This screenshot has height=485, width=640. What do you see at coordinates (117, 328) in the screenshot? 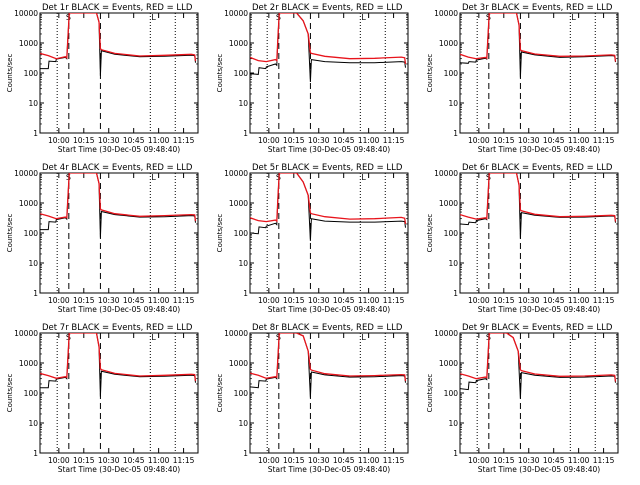
I see `chart-title: Det 7r BLACK = Events, RED = LLD` at bounding box center [117, 328].